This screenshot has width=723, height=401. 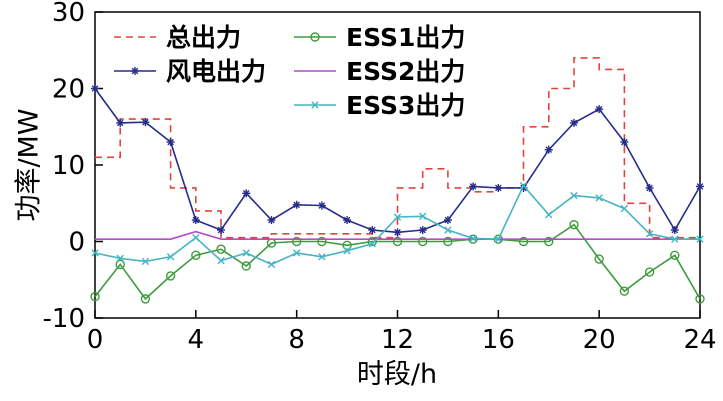 I want to click on x-tick-label: 20, so click(x=599, y=340).